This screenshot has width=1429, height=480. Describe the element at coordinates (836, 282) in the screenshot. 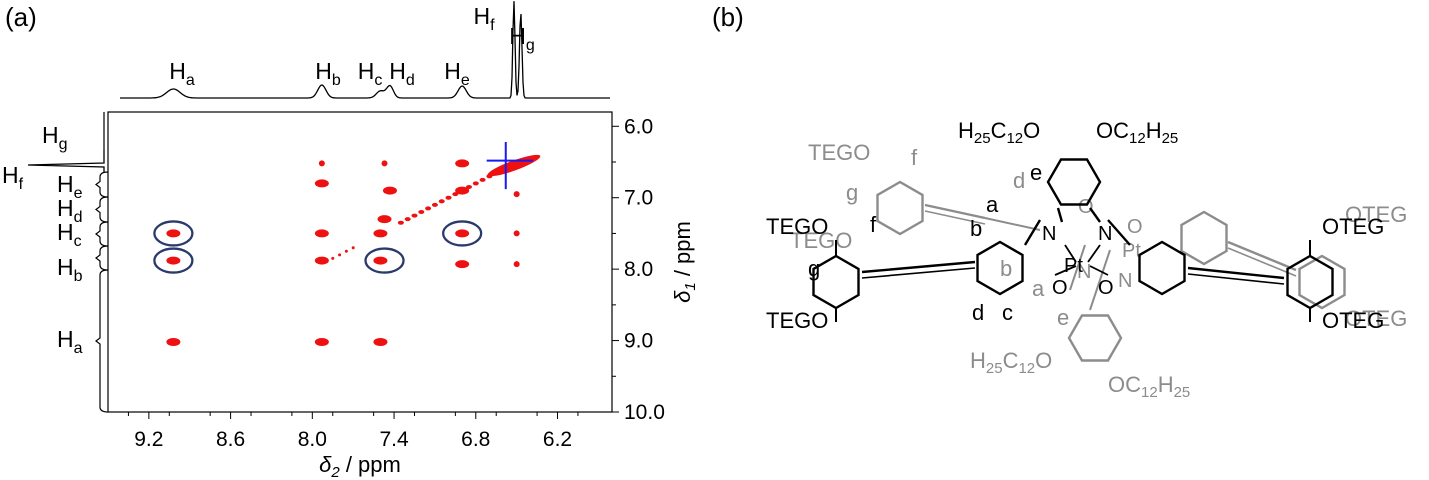

I see `front-ring-left-outer` at that location.